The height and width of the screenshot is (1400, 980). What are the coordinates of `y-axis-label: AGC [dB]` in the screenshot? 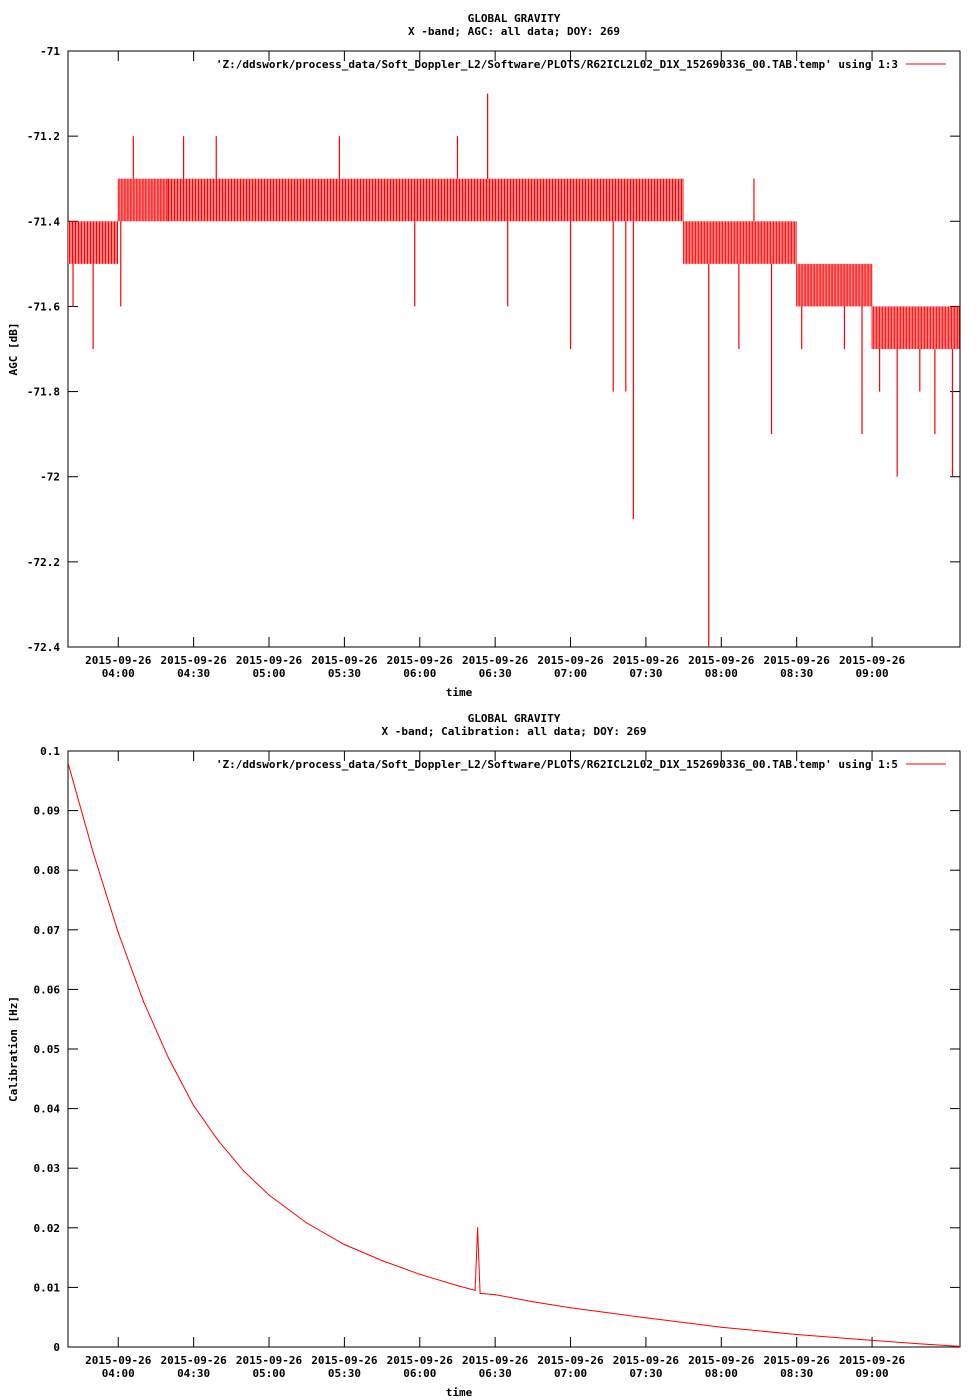 It's located at (13, 349).